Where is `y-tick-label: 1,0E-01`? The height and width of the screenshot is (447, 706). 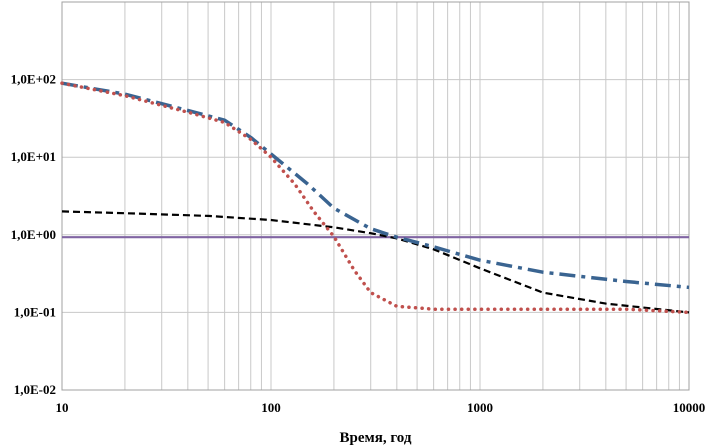 y-tick-label: 1,0E-01 is located at coordinates (35, 311).